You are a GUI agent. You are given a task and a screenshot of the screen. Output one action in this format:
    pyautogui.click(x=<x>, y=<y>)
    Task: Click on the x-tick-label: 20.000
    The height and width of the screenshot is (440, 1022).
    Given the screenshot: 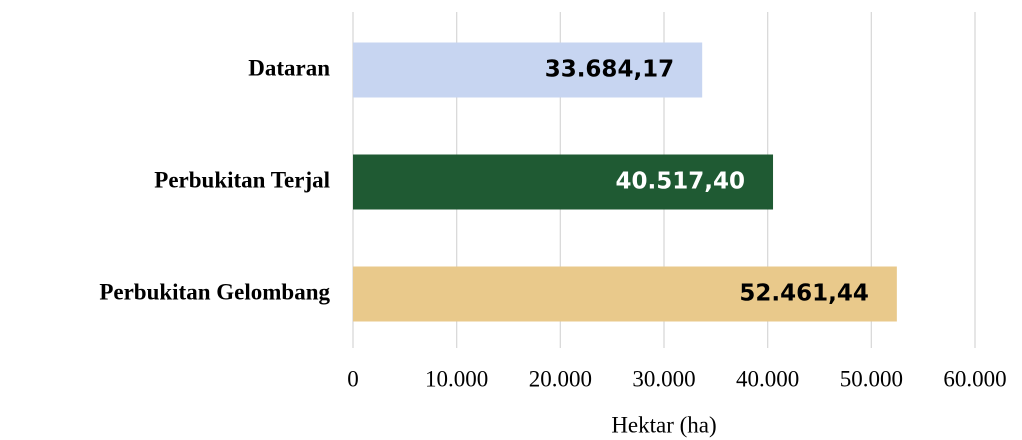 What is the action you would take?
    pyautogui.click(x=560, y=378)
    